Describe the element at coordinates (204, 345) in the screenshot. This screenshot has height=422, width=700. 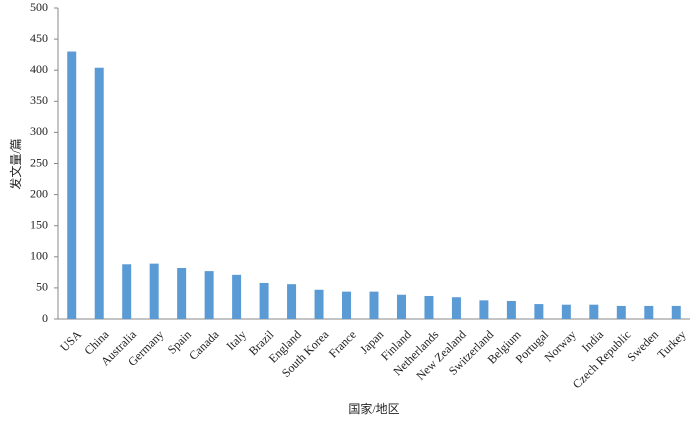
I see `x-tick-label: Canada` at that location.